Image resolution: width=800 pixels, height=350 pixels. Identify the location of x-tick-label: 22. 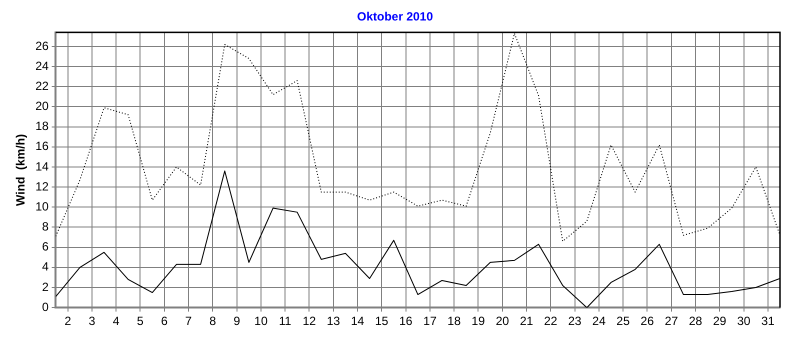
(551, 321).